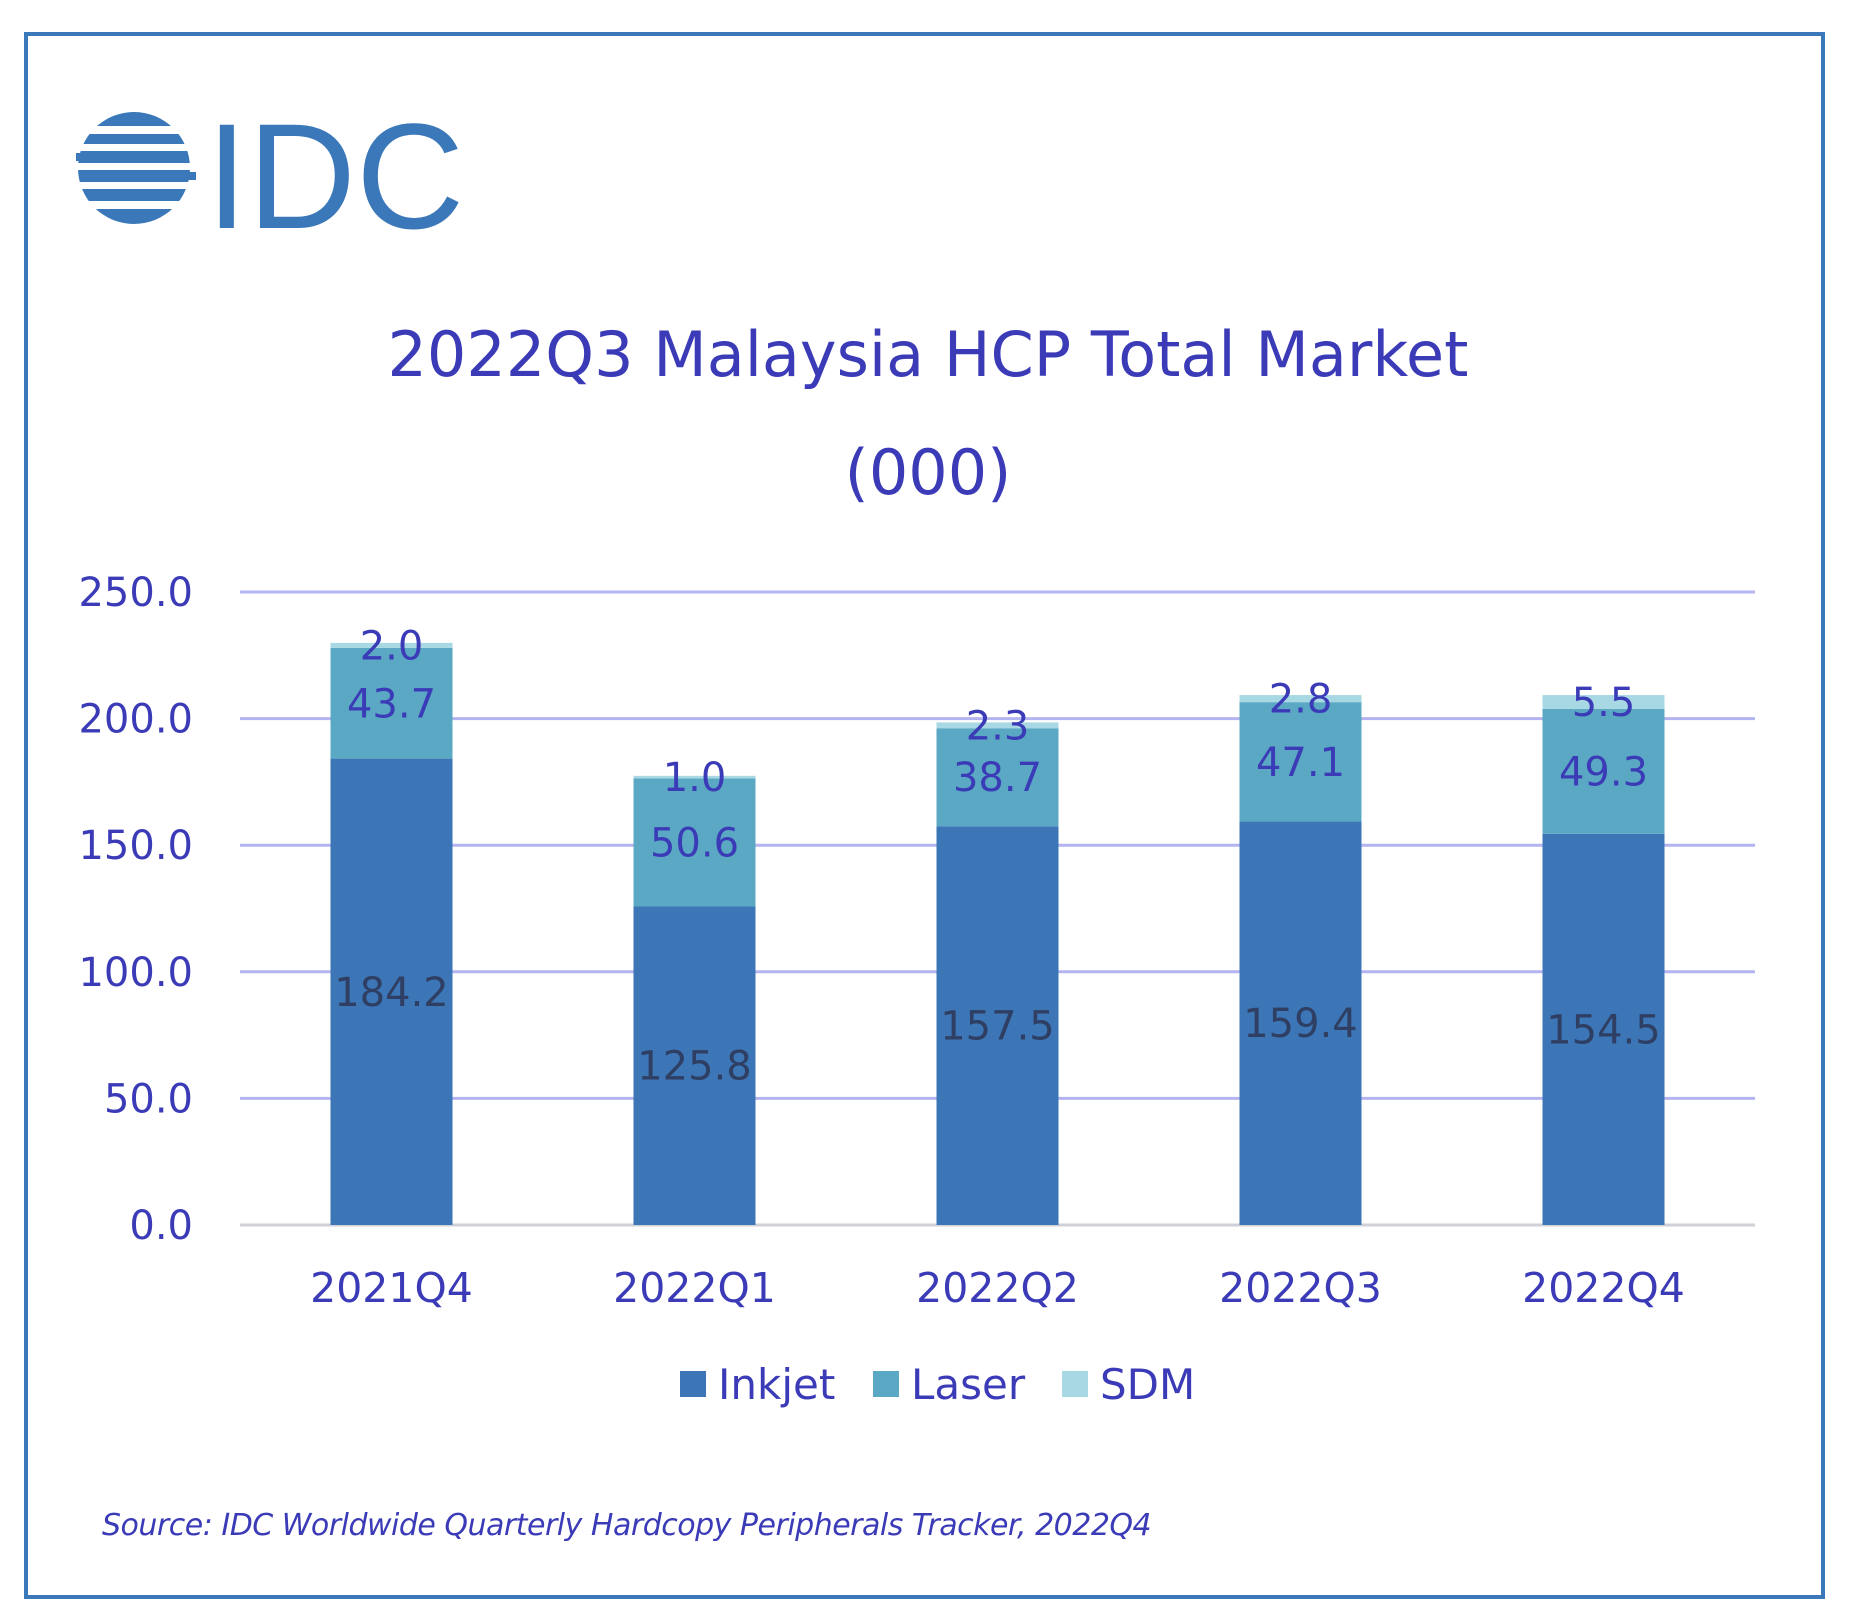 Image resolution: width=1856 pixels, height=1624 pixels. Describe the element at coordinates (1075, 1384) in the screenshot. I see `legend-swatch-sdm` at that location.